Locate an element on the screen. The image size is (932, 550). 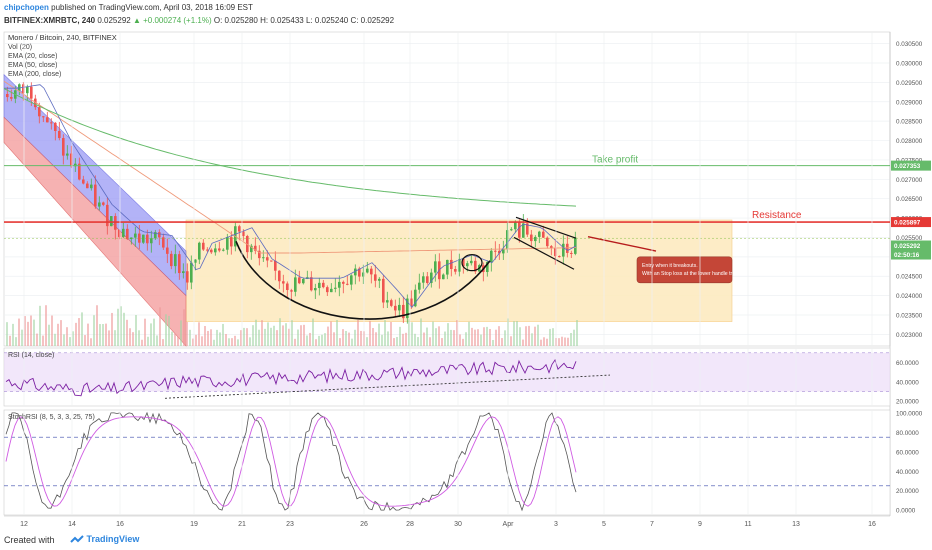
x-tick-label: 19 is located at coordinates (194, 524).